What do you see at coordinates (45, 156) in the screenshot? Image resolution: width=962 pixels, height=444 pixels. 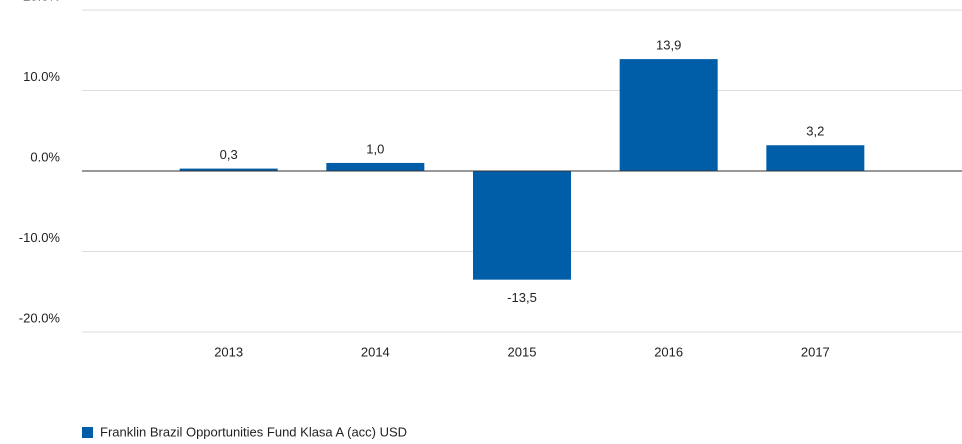 I see `y-tick-label: 0.0%` at bounding box center [45, 156].